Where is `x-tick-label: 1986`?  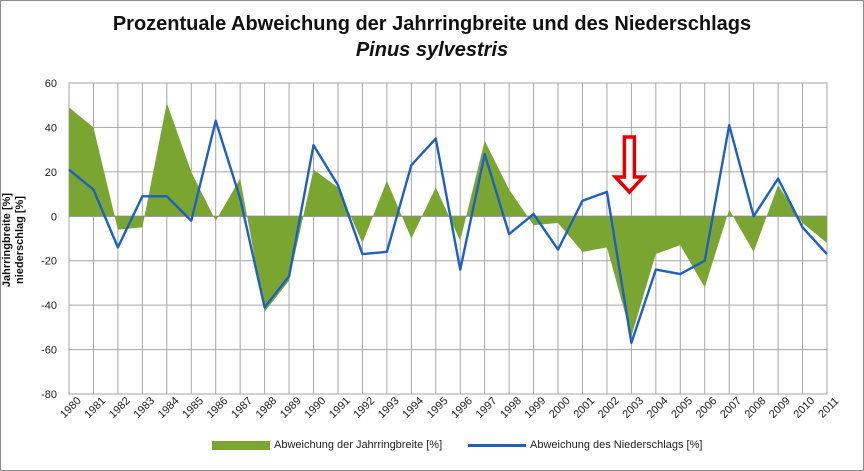
x-tick-label: 1986 is located at coordinates (218, 408).